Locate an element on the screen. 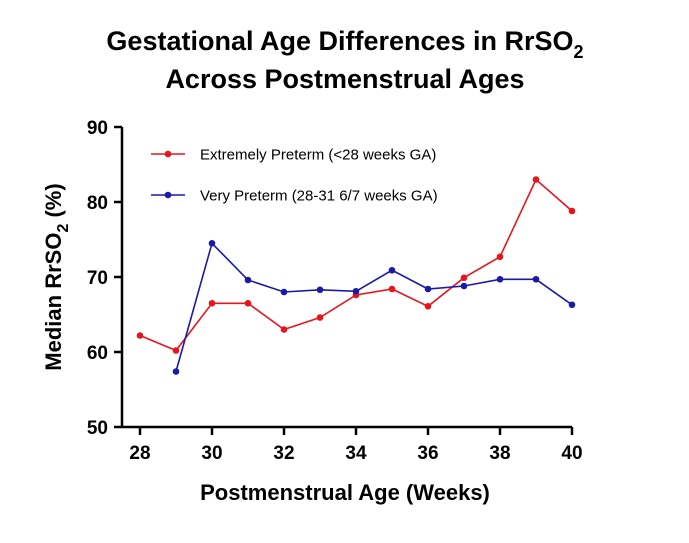 This screenshot has width=689, height=543. chart-title-main: Gestational Age Differences in RrSO is located at coordinates (339, 41).